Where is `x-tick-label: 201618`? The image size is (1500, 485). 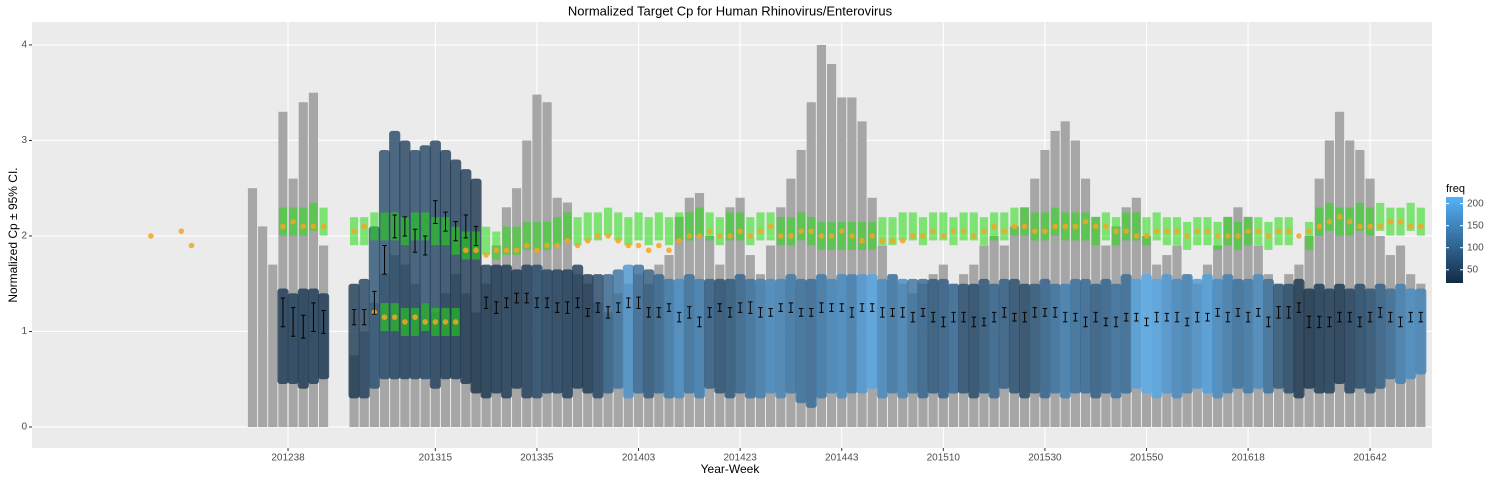
x-tick-label: 201618 is located at coordinates (1248, 458).